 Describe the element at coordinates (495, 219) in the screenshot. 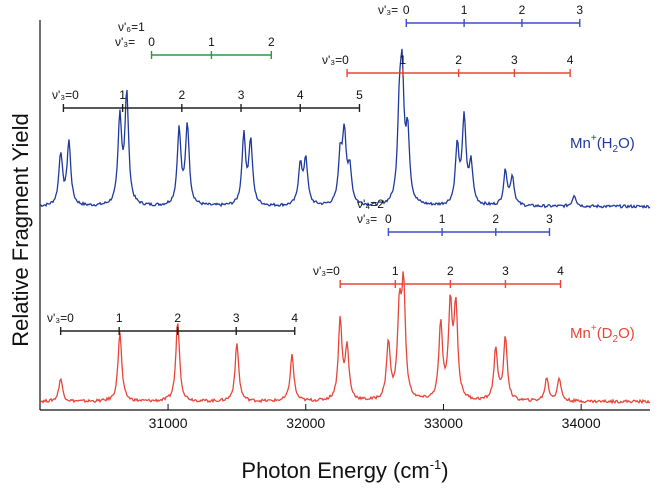

I see `progression-4-tick-label-2: 2` at that location.